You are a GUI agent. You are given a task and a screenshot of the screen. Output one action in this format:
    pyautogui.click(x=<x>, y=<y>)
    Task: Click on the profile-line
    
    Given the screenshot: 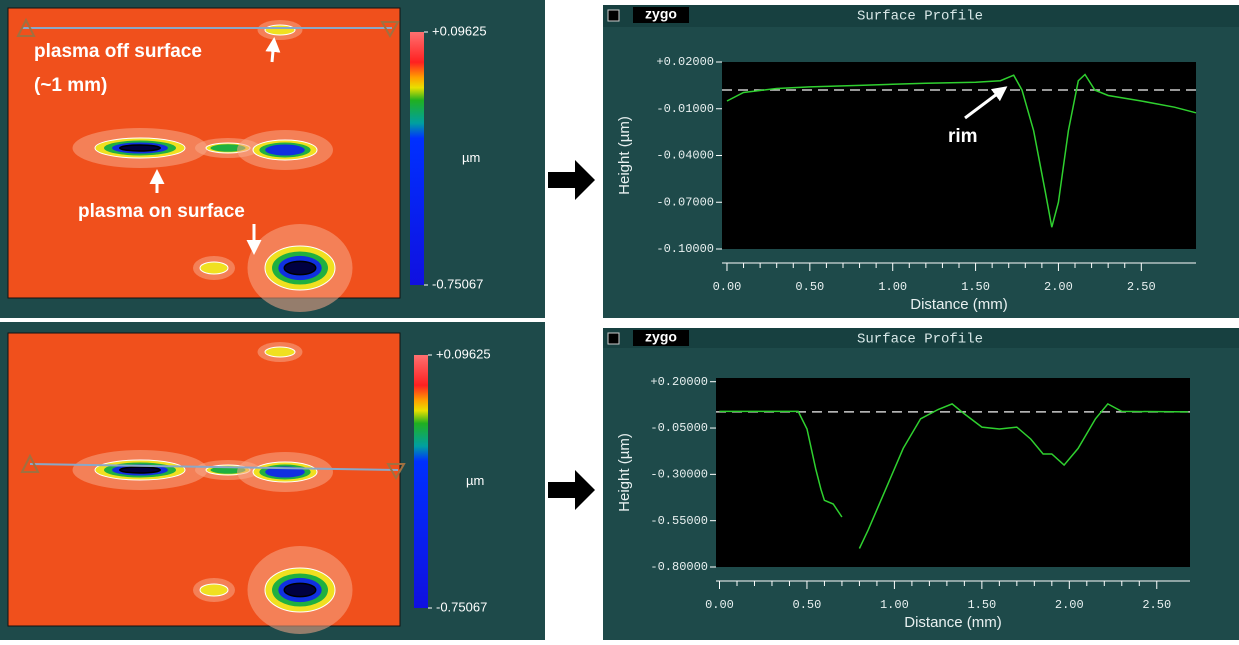 What is the action you would take?
    pyautogui.click(x=214, y=467)
    